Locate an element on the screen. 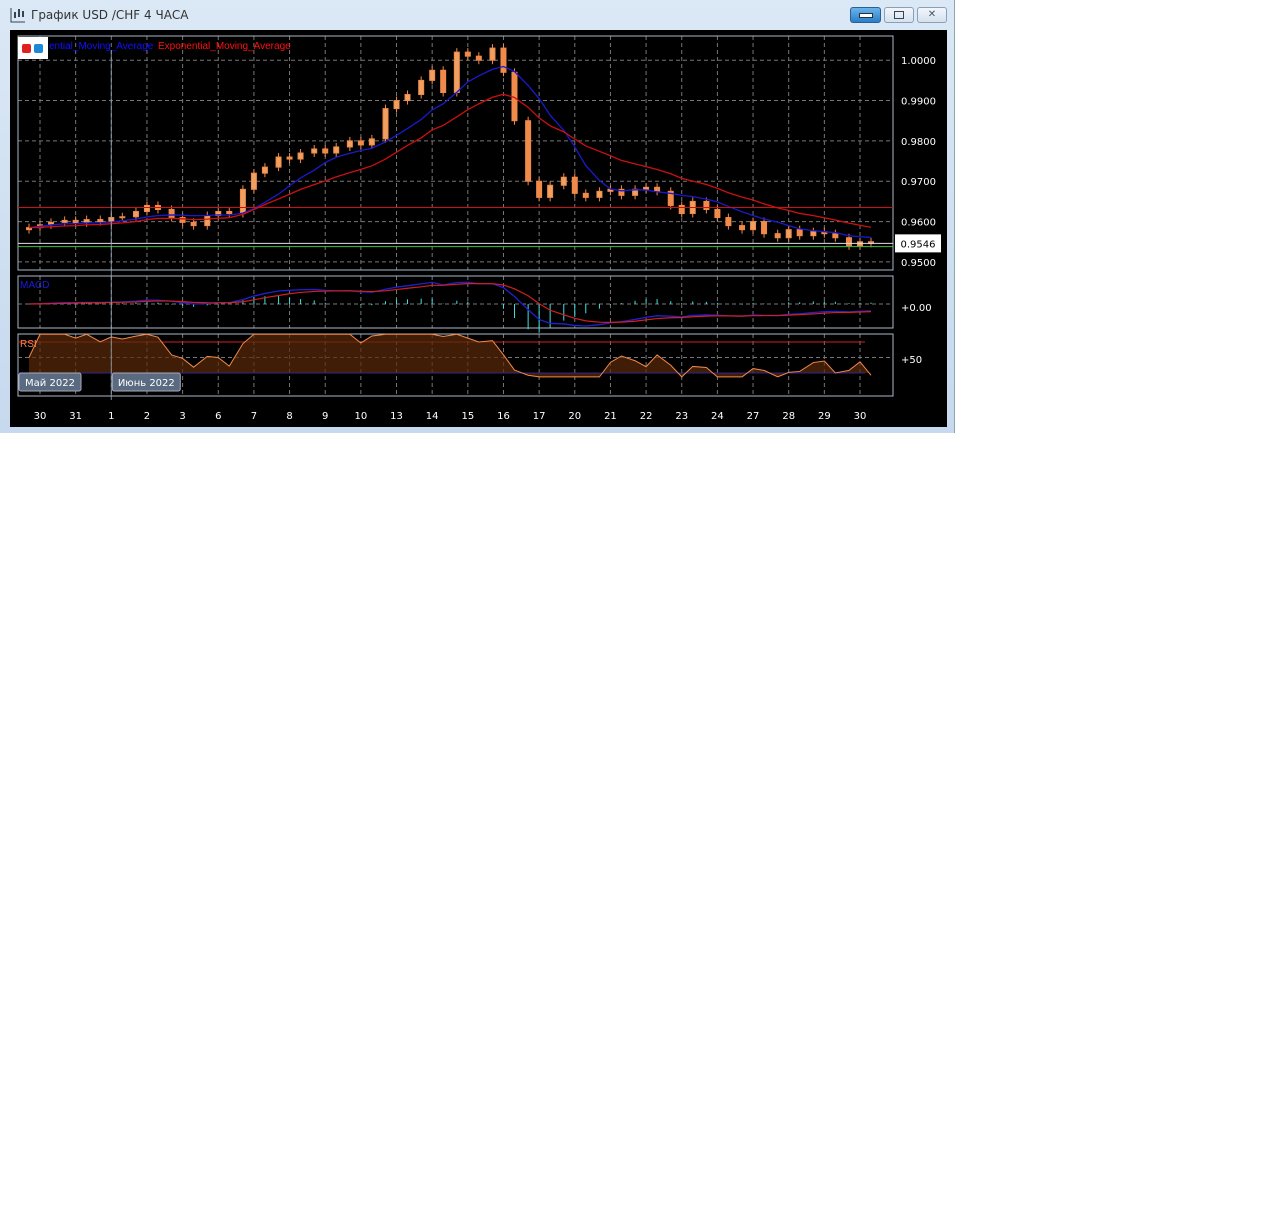 Image resolution: width=1266 pixels, height=1228 pixels. x-tick-label: 3 is located at coordinates (182, 416).